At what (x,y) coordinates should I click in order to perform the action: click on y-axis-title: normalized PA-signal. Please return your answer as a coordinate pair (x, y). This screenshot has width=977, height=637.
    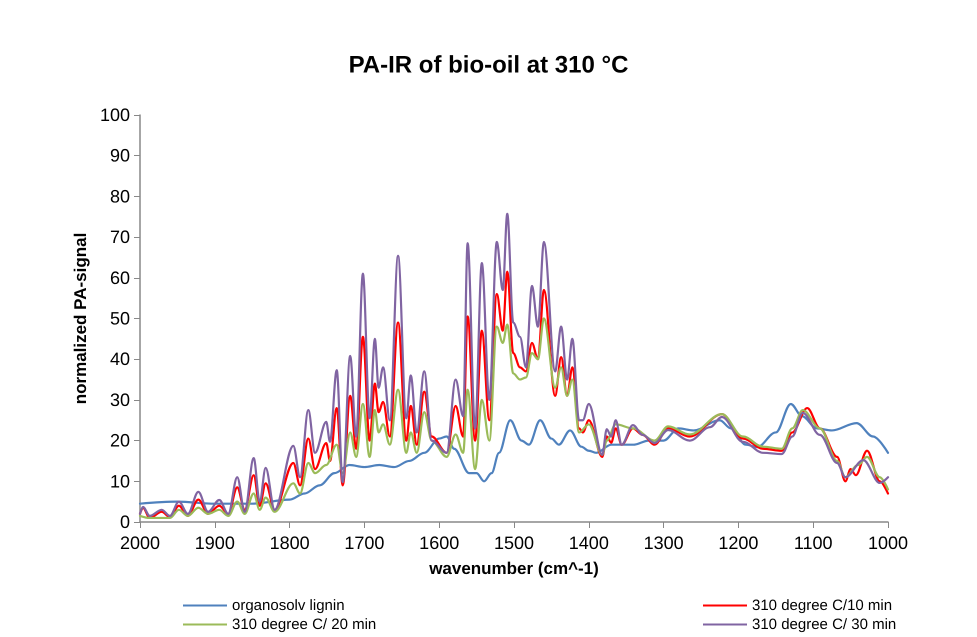
    Looking at the image, I should click on (80, 318).